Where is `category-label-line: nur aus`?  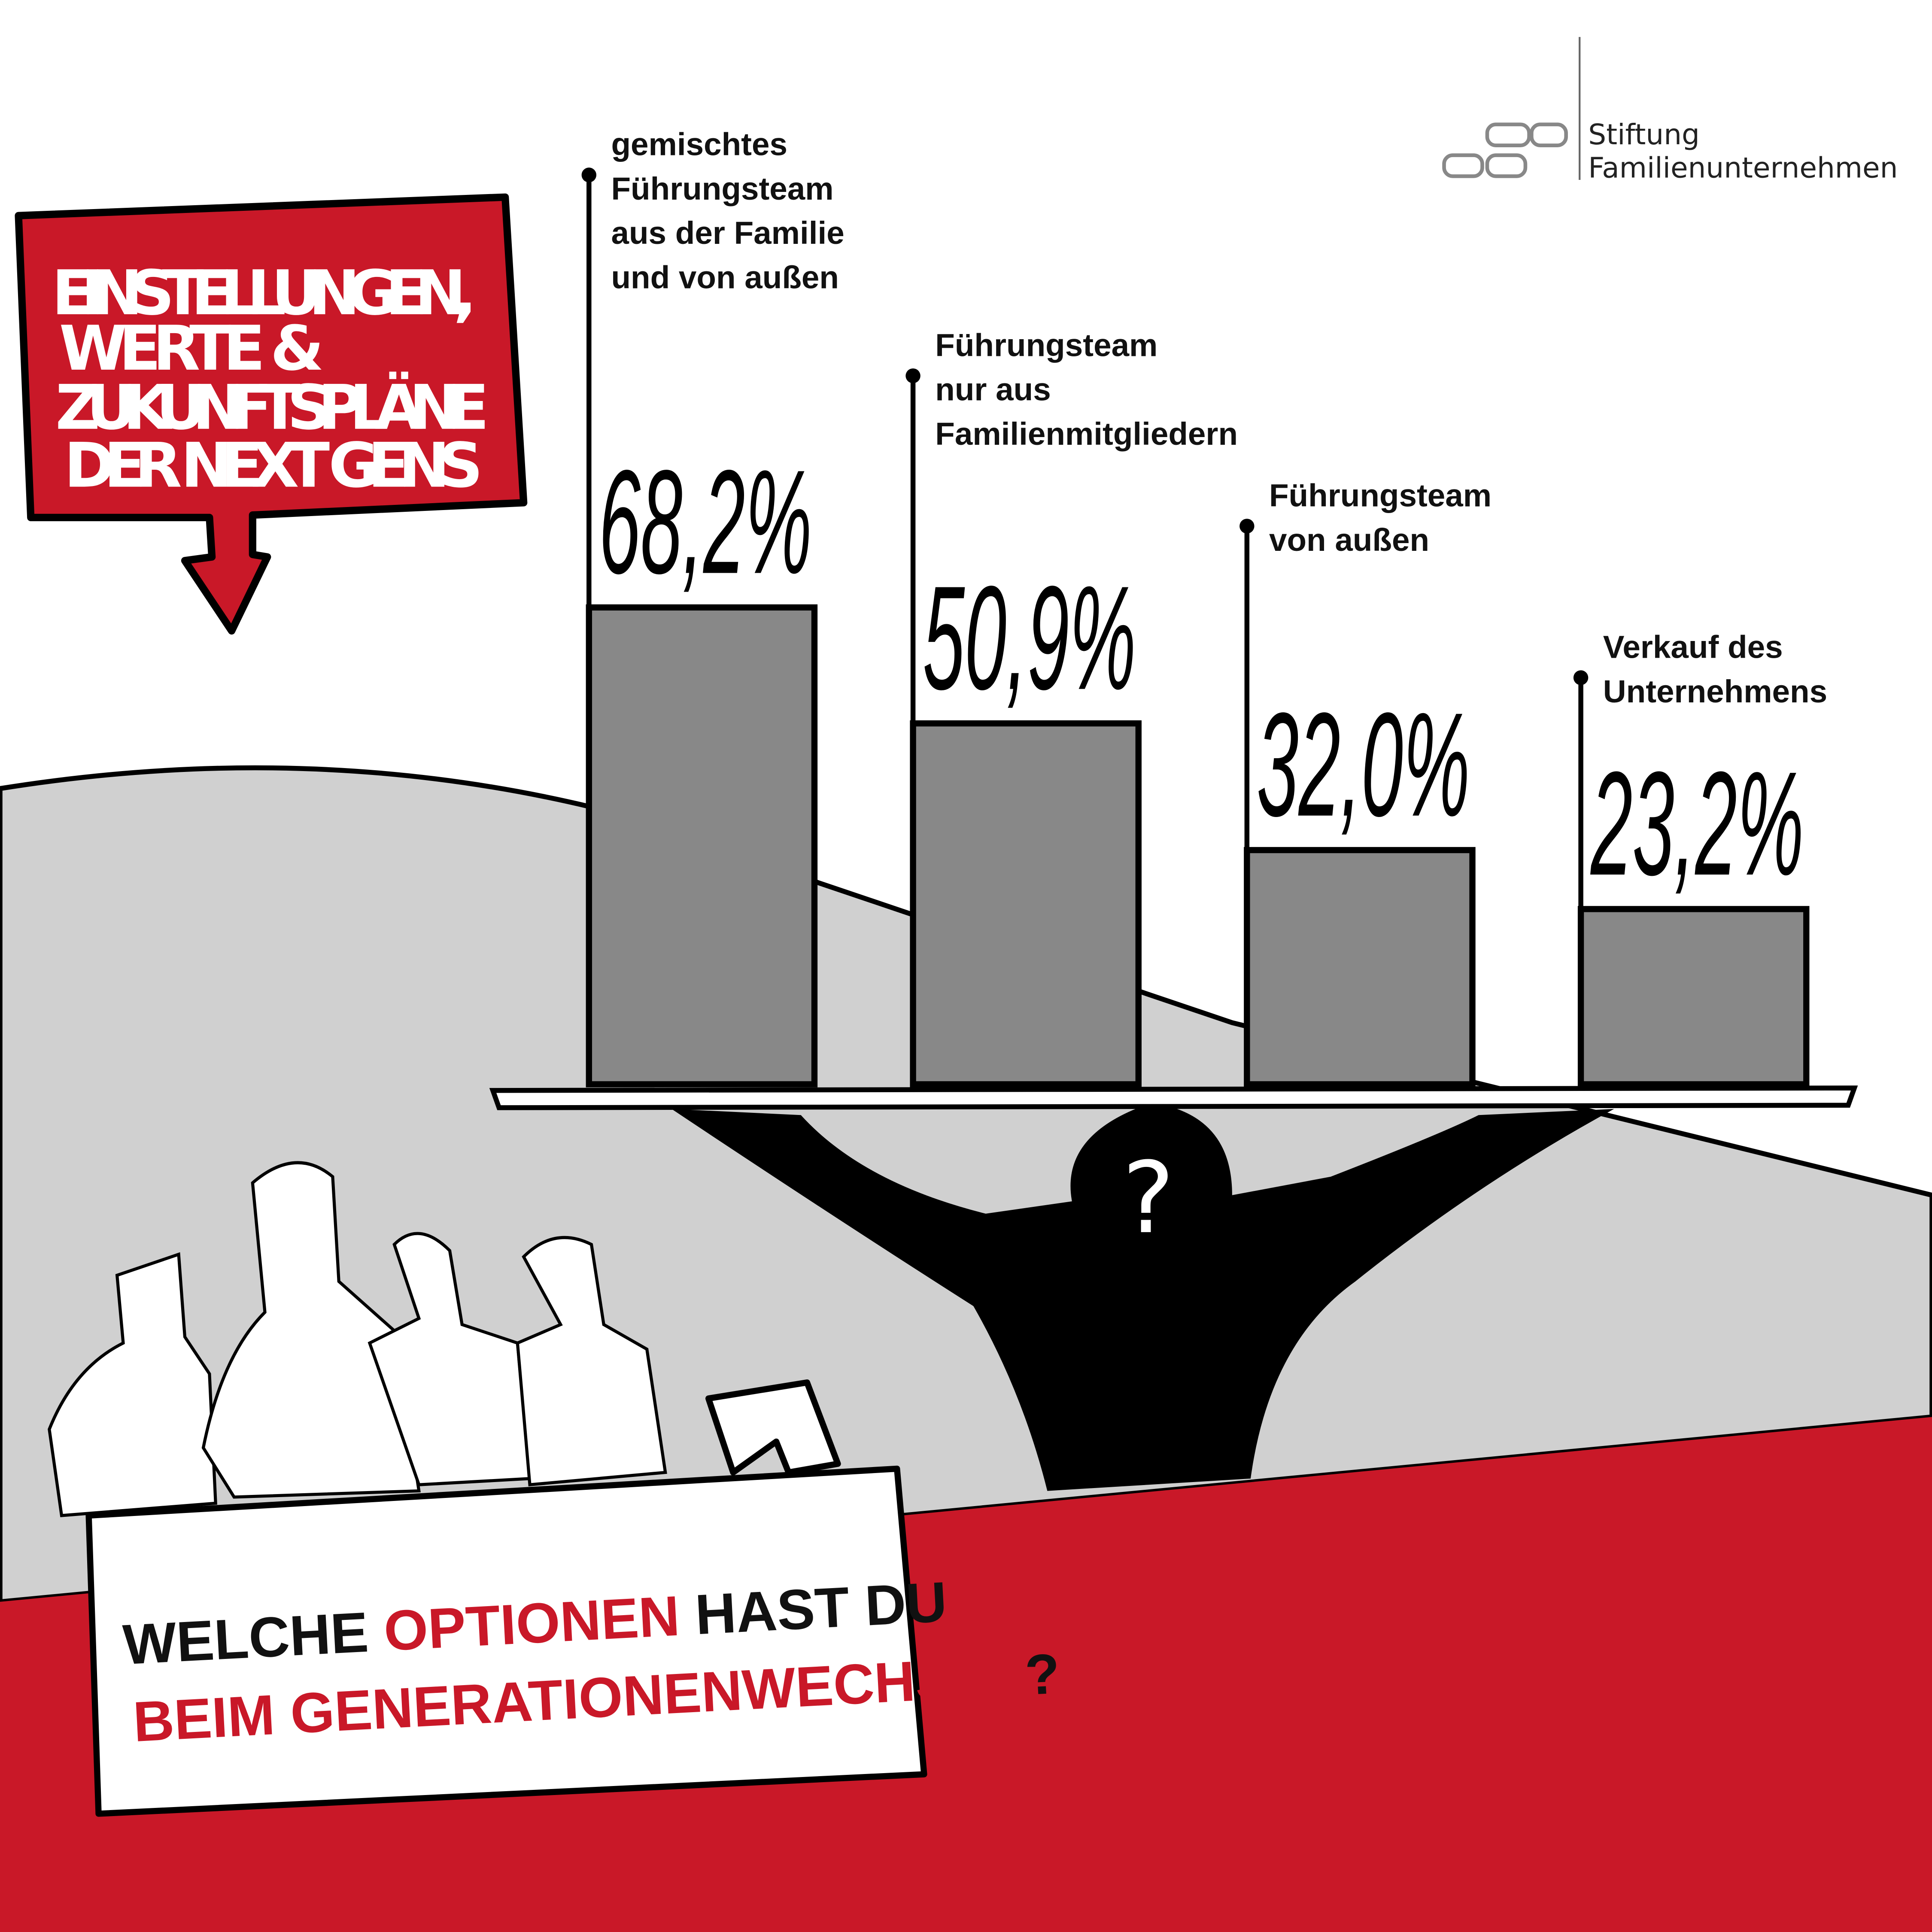
category-label-line: nur aus is located at coordinates (993, 389).